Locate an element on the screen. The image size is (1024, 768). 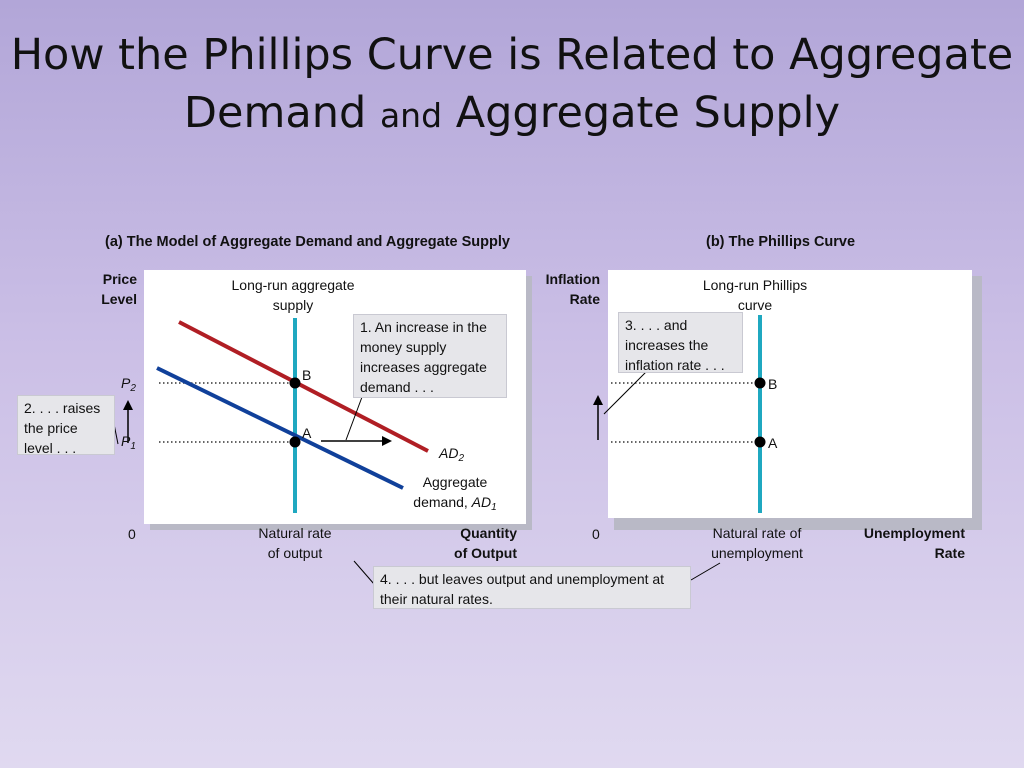
p2-label: P2 is located at coordinates (128, 384).